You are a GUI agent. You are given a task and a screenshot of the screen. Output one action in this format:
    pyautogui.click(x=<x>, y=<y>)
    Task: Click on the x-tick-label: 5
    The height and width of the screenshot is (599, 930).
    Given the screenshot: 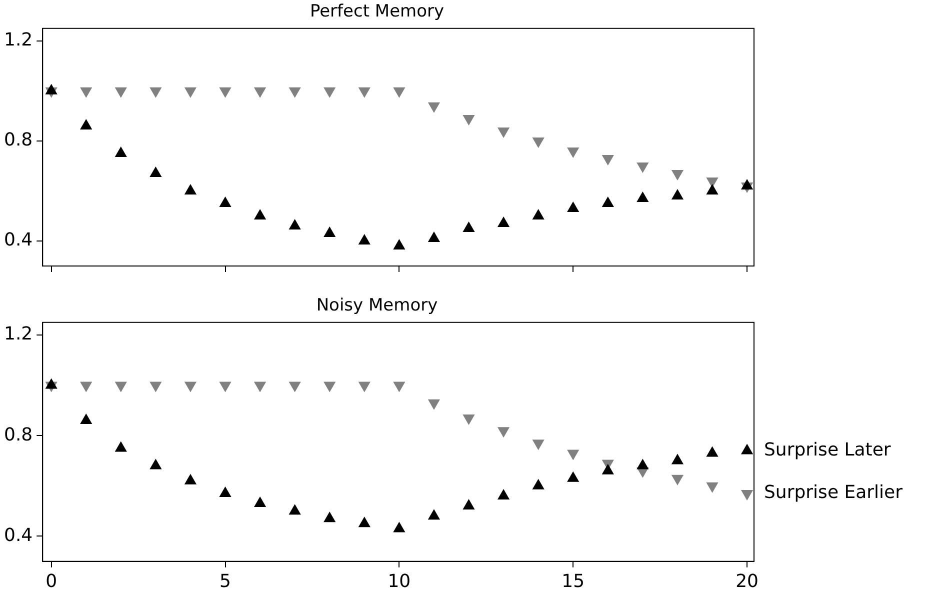 What is the action you would take?
    pyautogui.click(x=225, y=581)
    